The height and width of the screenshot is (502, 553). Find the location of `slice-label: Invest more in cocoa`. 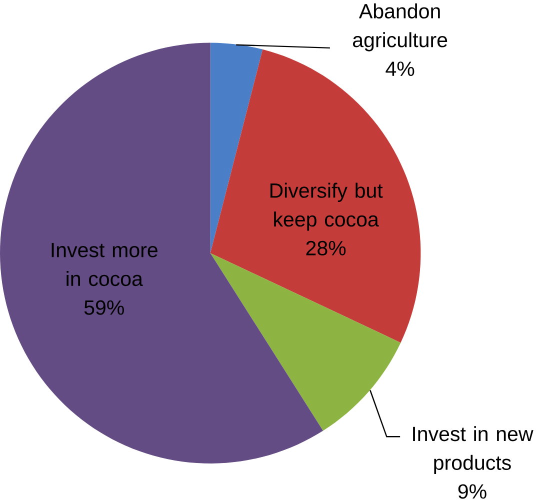

slice-label: Invest more in cocoa is located at coordinates (105, 264).